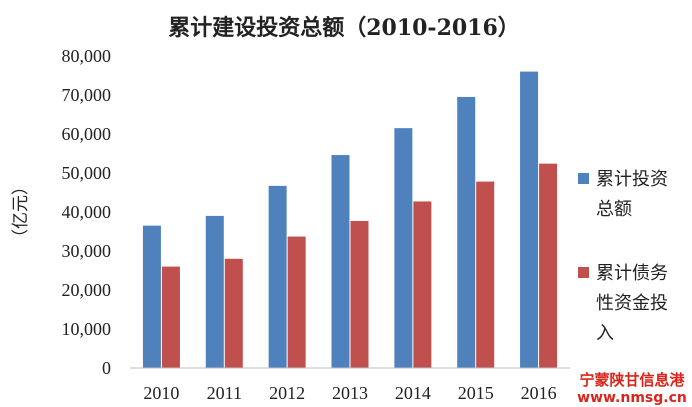 The image size is (692, 407). Describe the element at coordinates (170, 317) in the screenshot. I see `bar-series-2-2010` at that location.